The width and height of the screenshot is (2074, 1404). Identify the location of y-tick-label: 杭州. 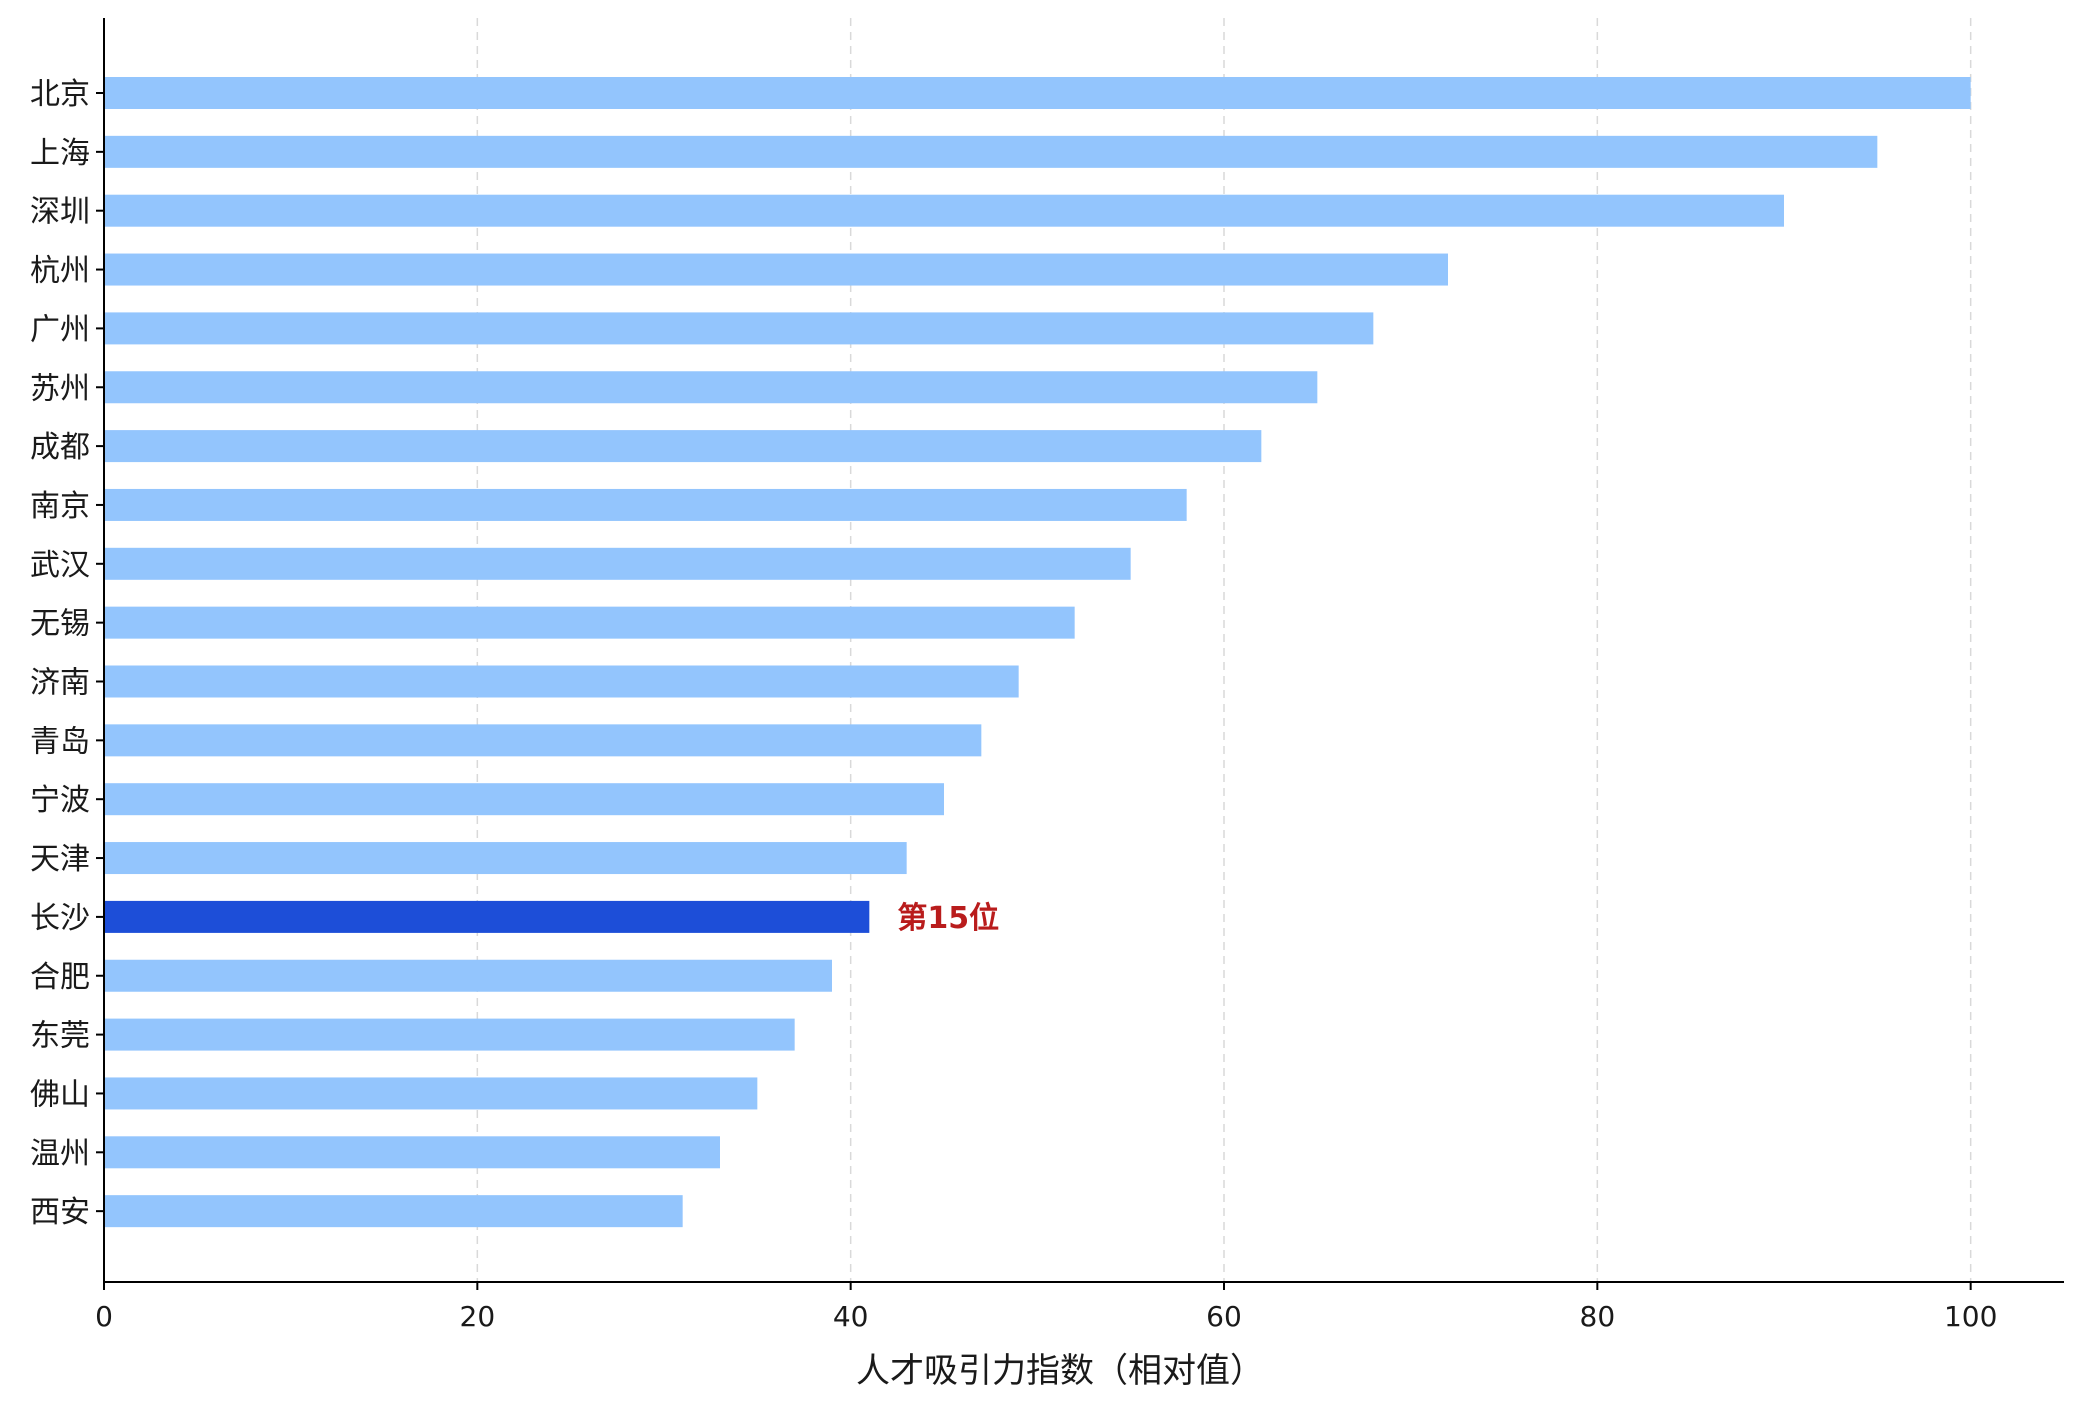
(60, 271).